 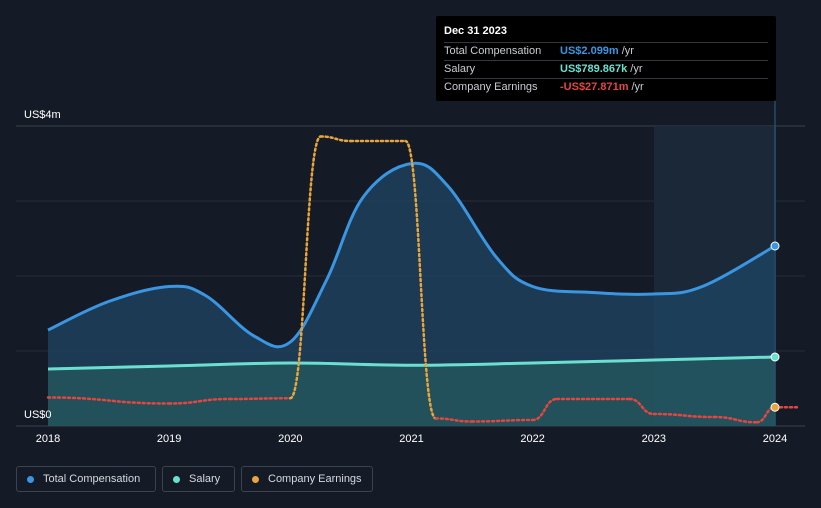 I want to click on tooltip-value-earnings: -US$27.871m, so click(x=594, y=87).